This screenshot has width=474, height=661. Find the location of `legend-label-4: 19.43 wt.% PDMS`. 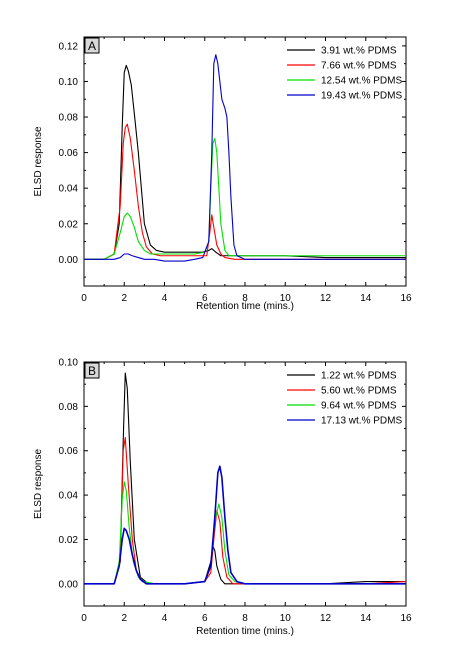

legend-label-4: 19.43 wt.% PDMS is located at coordinates (361, 96).